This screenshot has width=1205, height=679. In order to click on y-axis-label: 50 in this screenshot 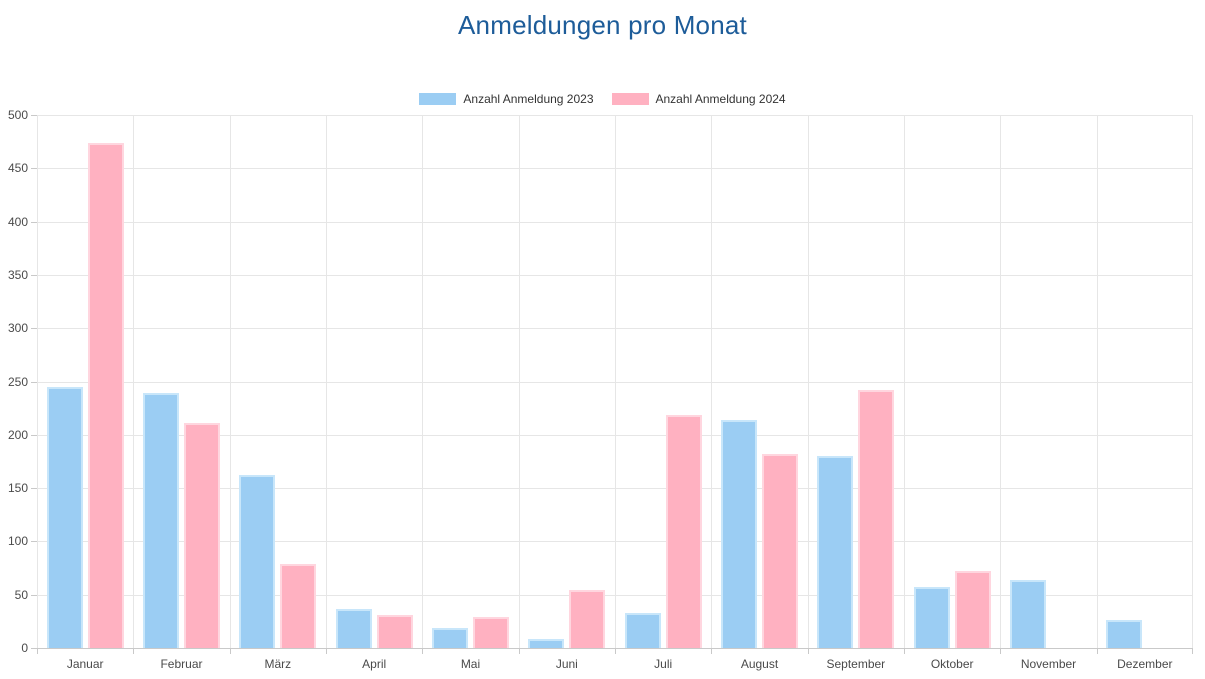, I will do `click(21, 594)`.